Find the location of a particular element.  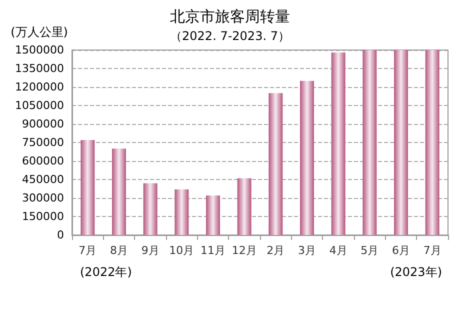

x-tick-label: 9月 is located at coordinates (150, 250).